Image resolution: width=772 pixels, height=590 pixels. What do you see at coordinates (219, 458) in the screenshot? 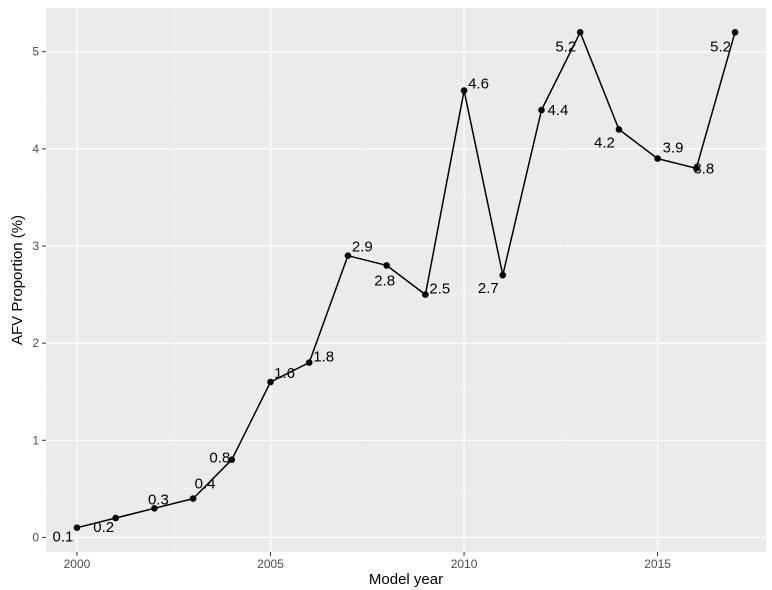
I see `data-label: 0.8` at bounding box center [219, 458].